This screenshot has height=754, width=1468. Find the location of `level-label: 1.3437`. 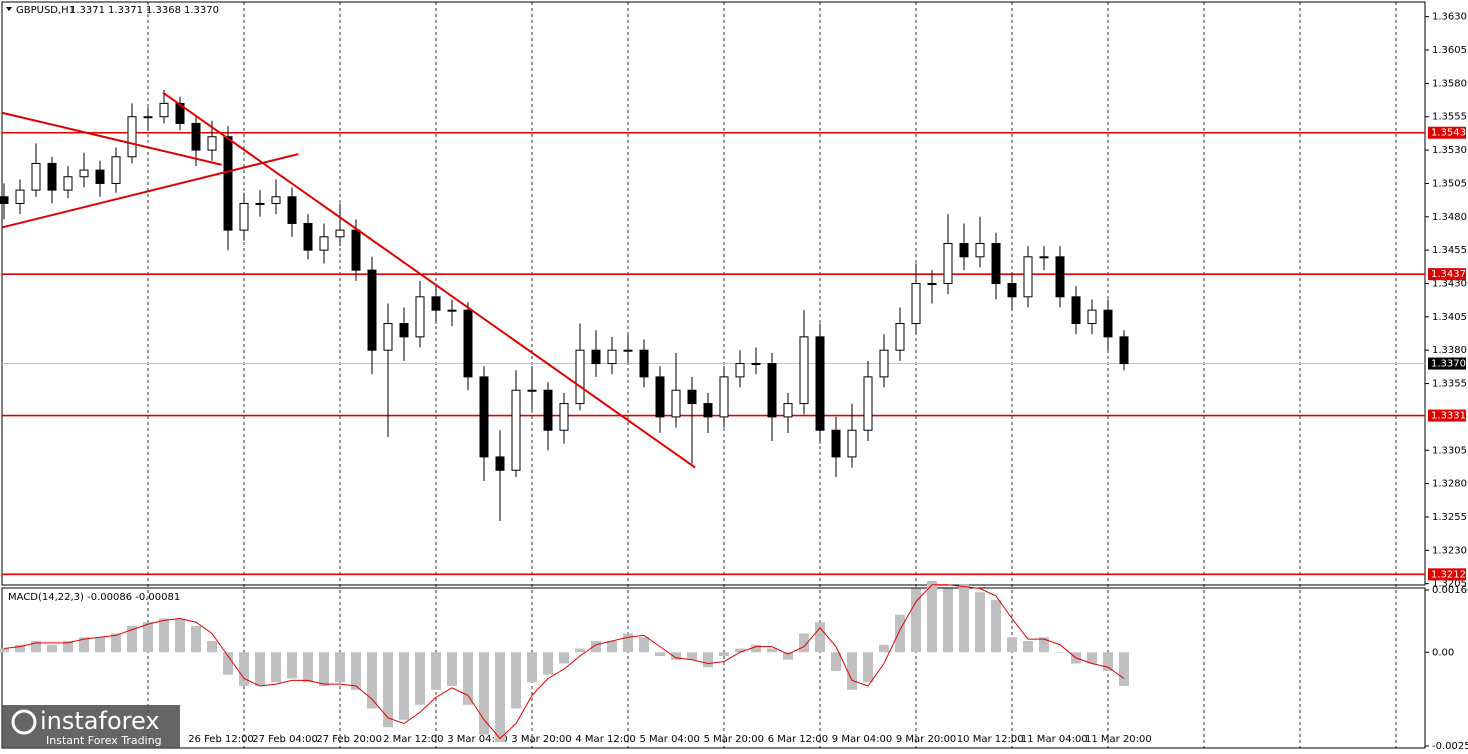

level-label: 1.3437 is located at coordinates (1448, 274).